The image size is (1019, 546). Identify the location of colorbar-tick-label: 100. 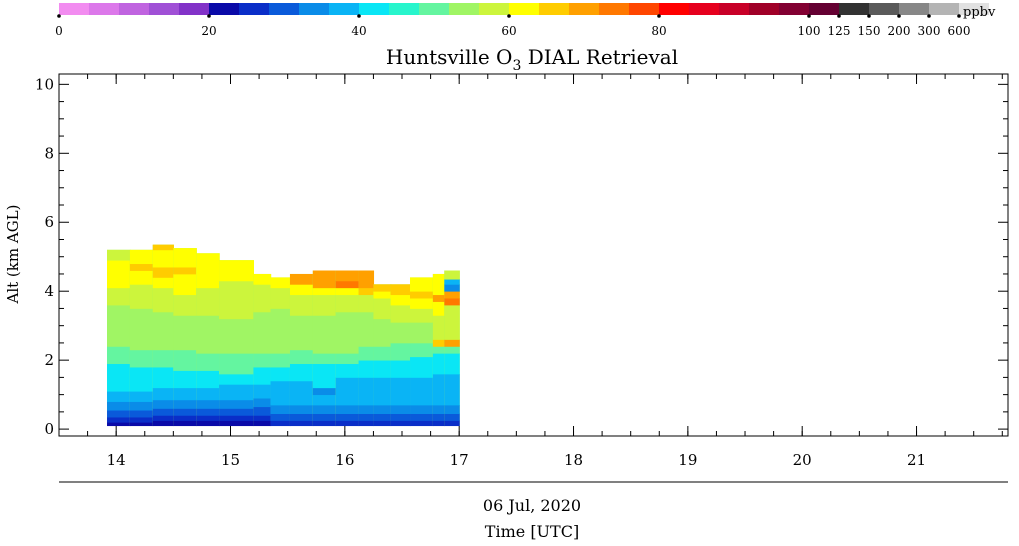
(809, 31).